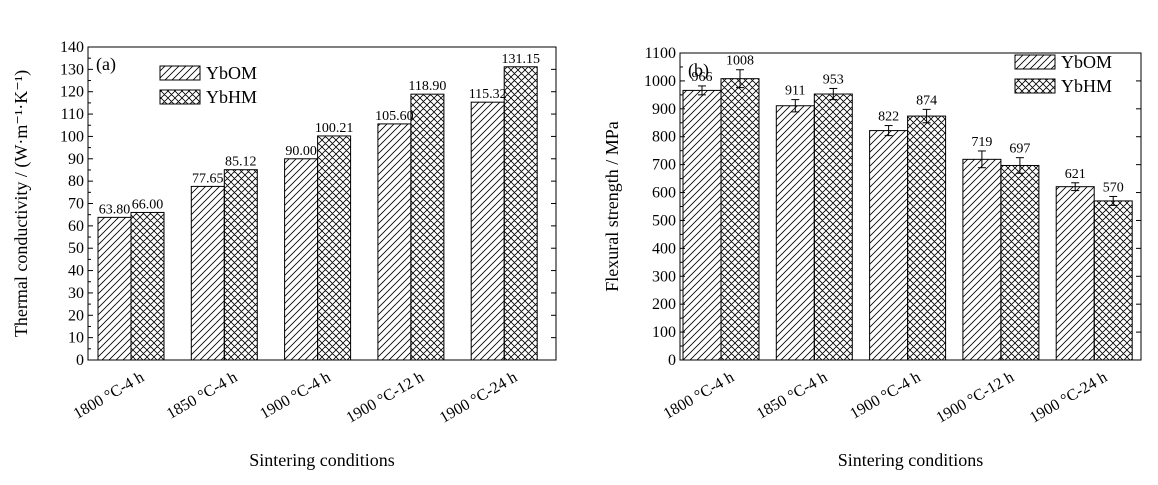 This screenshot has width=1158, height=485. I want to click on y-tick-label: 1100, so click(660, 53).